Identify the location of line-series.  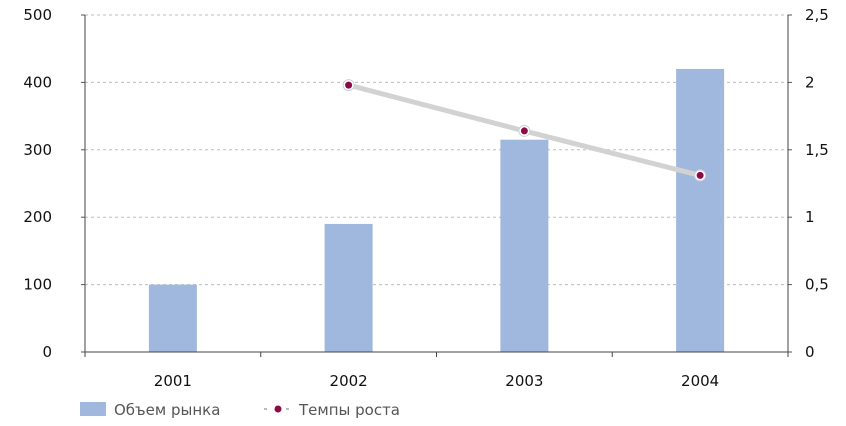
(524, 130).